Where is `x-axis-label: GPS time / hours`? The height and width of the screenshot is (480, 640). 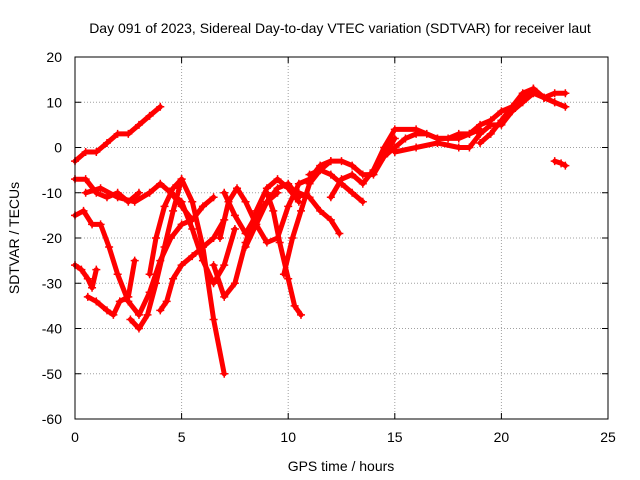 x-axis-label: GPS time / hours is located at coordinates (341, 466).